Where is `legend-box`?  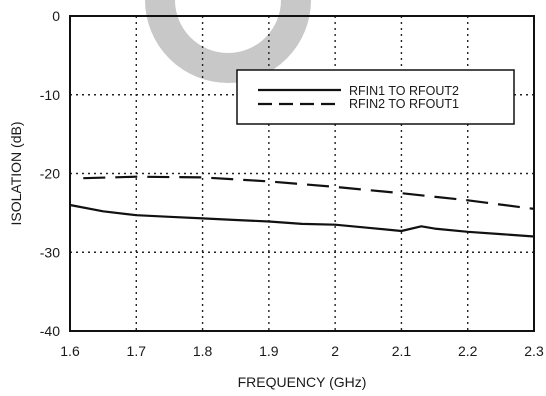
legend-box is located at coordinates (375, 97).